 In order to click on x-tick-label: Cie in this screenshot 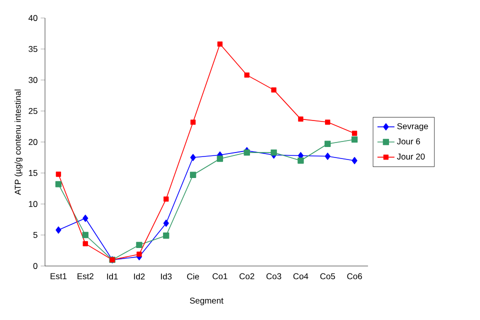, I will do `click(193, 276)`.